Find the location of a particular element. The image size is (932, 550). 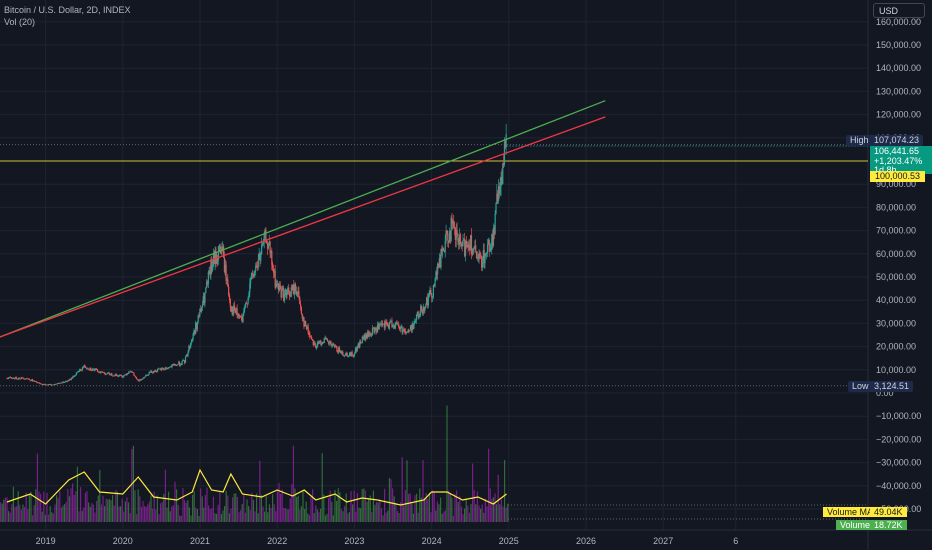

currency-button: USD is located at coordinates (899, 10).